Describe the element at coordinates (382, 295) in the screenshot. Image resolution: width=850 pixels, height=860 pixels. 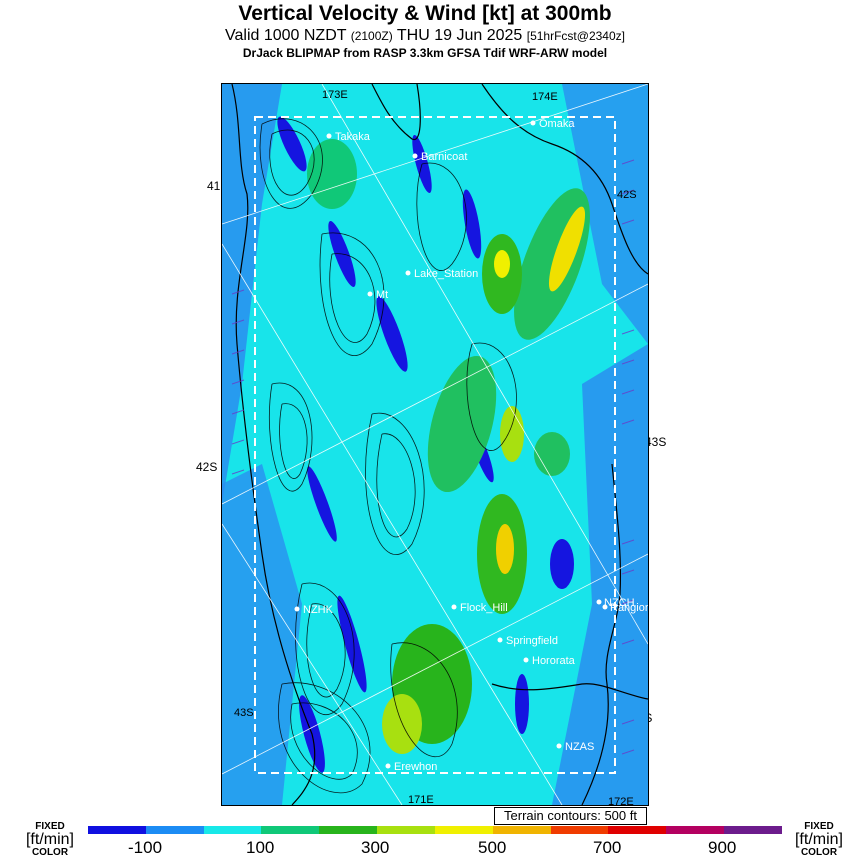
I see `place-mt: Mt` at that location.